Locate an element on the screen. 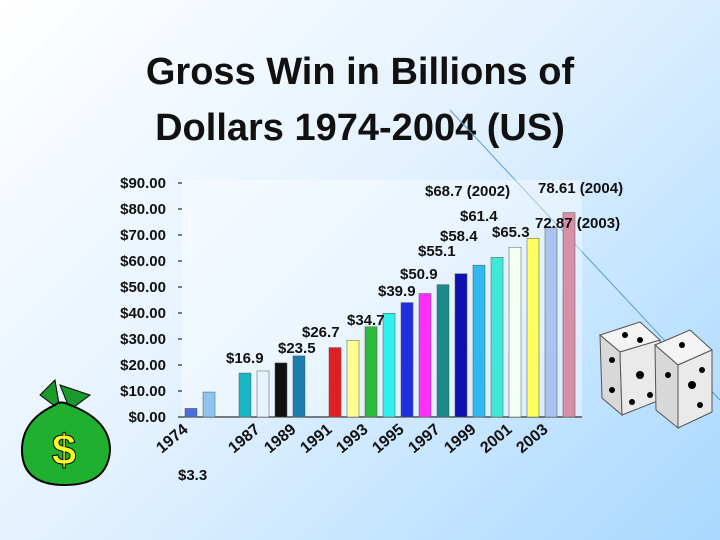 The width and height of the screenshot is (720, 540). x-tick-label: 1995 is located at coordinates (388, 439).